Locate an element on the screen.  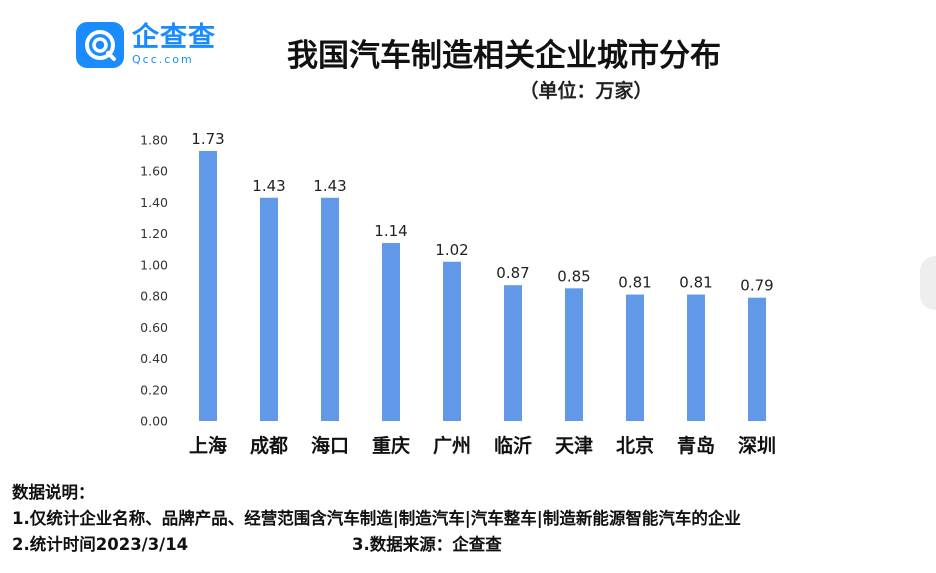
qcc-logo-icon is located at coordinates (100, 45).